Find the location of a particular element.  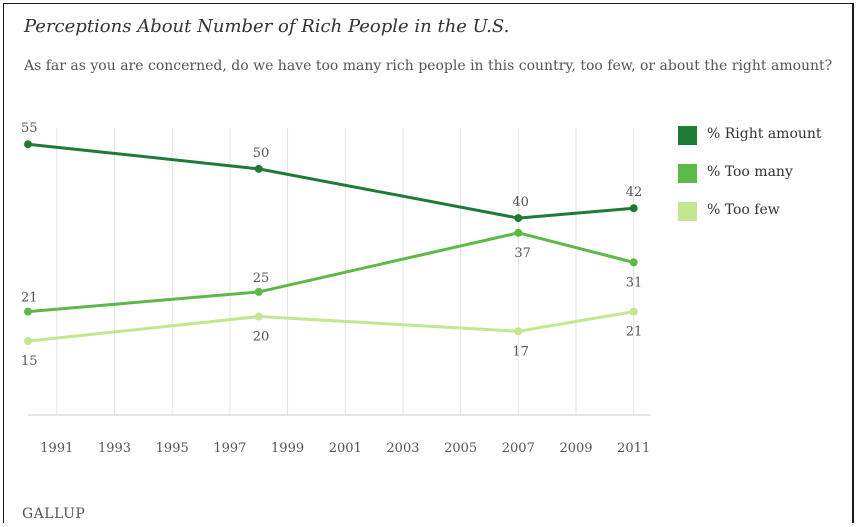

data-label: 20 is located at coordinates (261, 337).